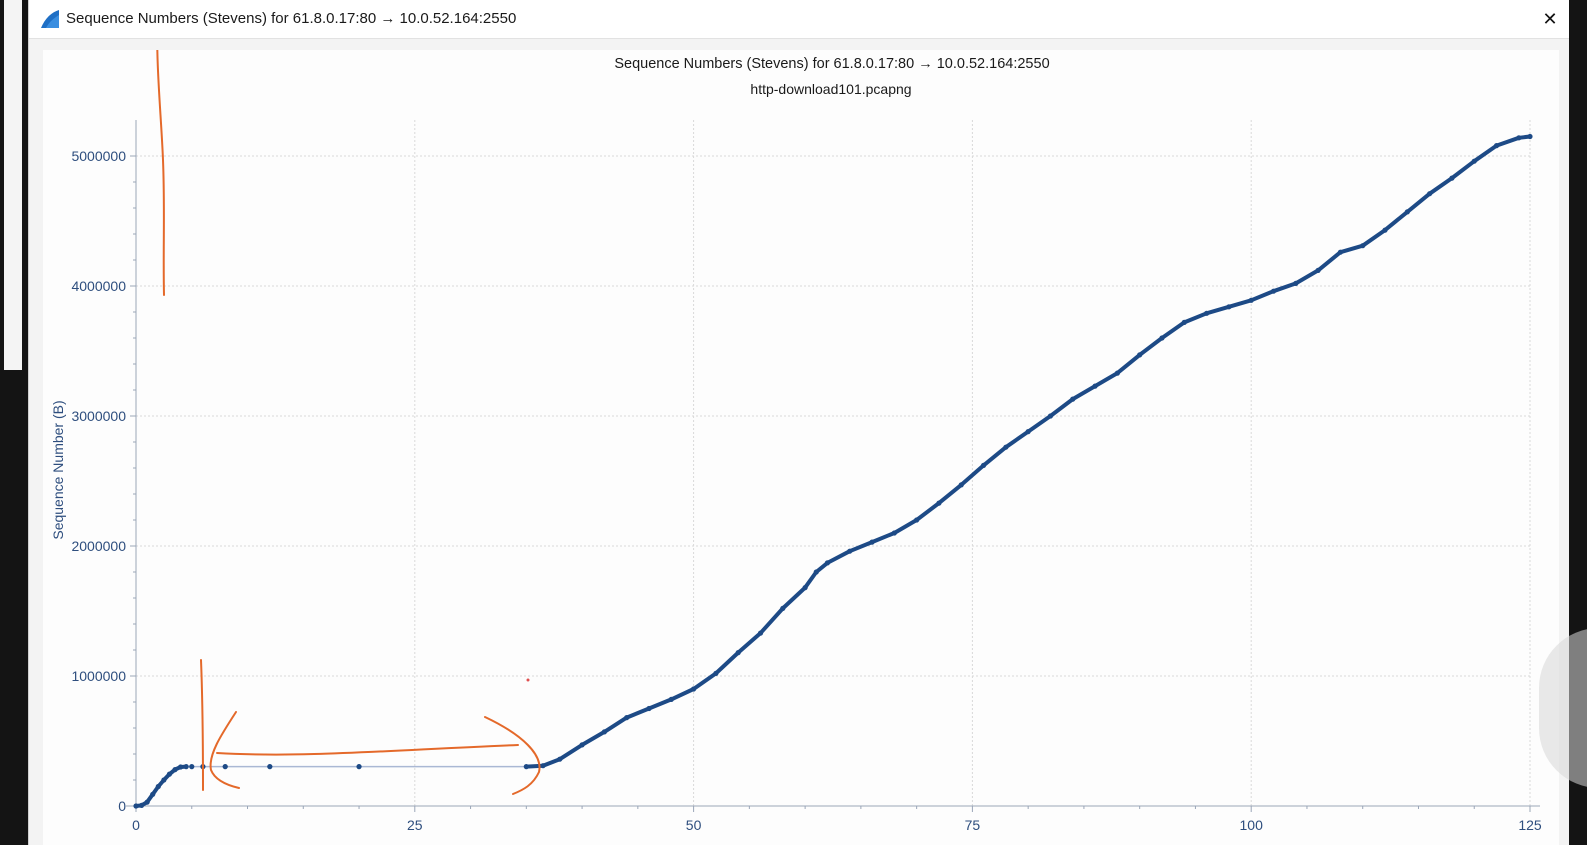 This screenshot has width=1587, height=845. What do you see at coordinates (973, 825) in the screenshot?
I see `x-tick-label: 75` at bounding box center [973, 825].